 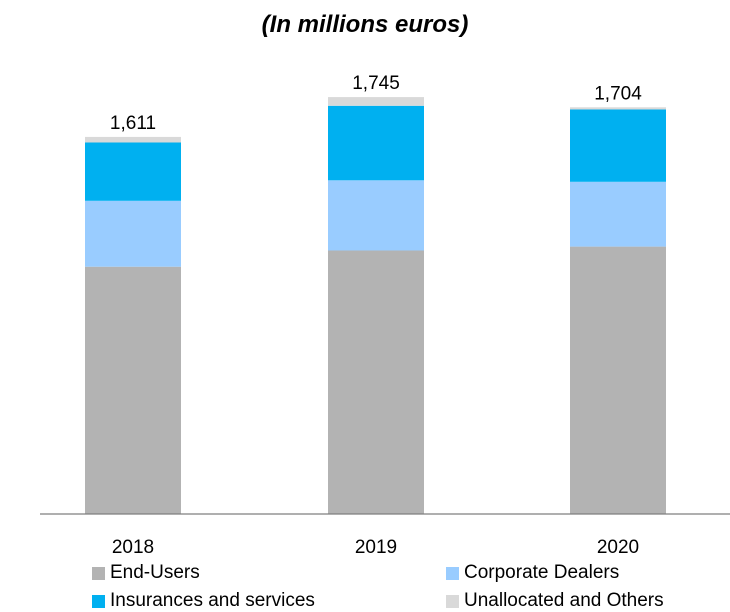 What do you see at coordinates (133, 123) in the screenshot?
I see `total-label-2018: 1,611` at bounding box center [133, 123].